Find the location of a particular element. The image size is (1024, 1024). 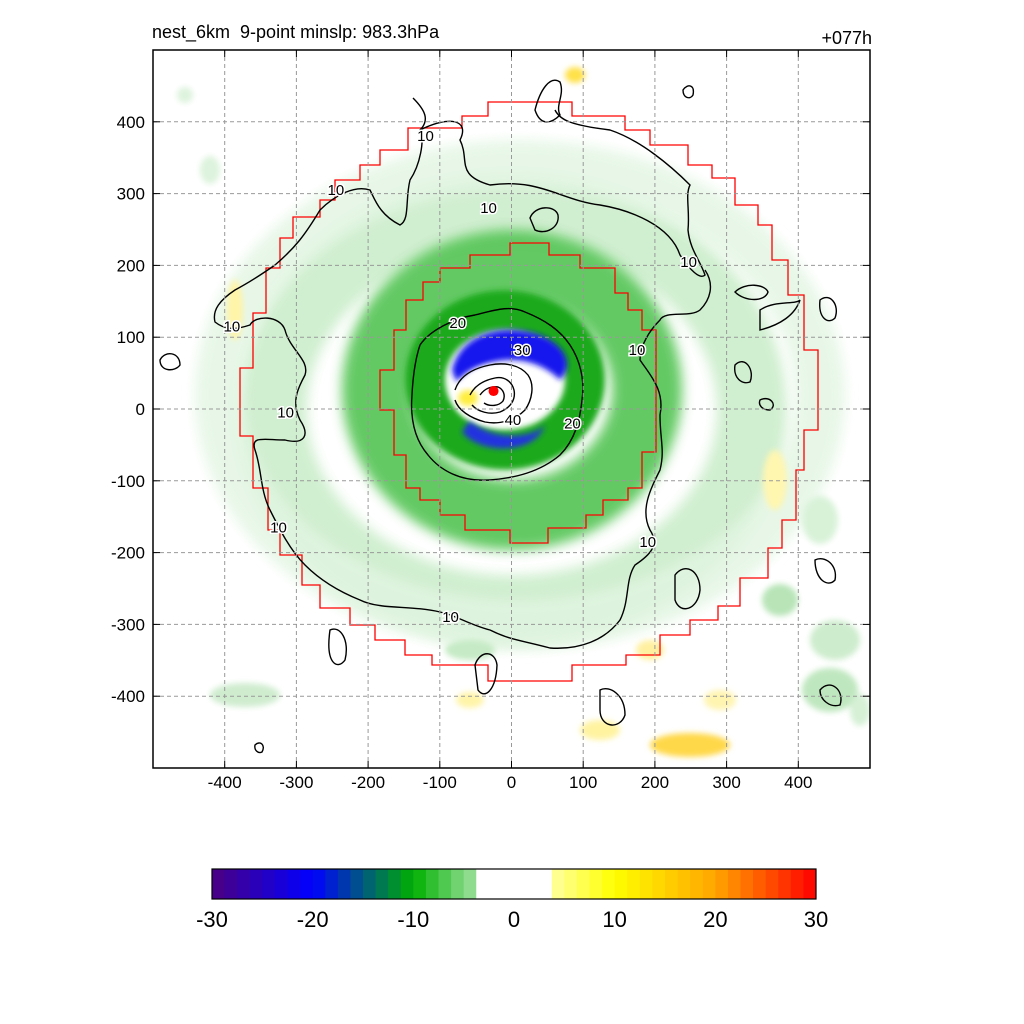

x-tick-label: 300 is located at coordinates (726, 782).